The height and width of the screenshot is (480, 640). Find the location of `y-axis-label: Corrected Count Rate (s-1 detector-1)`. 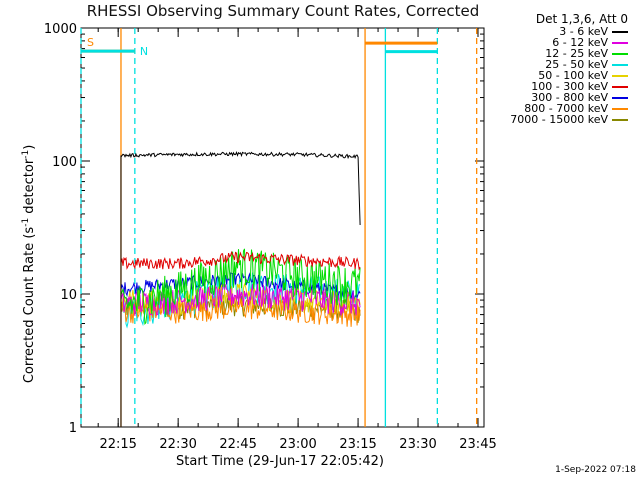

y-axis-label: Corrected Count Rate (s-1 detector-1) is located at coordinates (29, 264).